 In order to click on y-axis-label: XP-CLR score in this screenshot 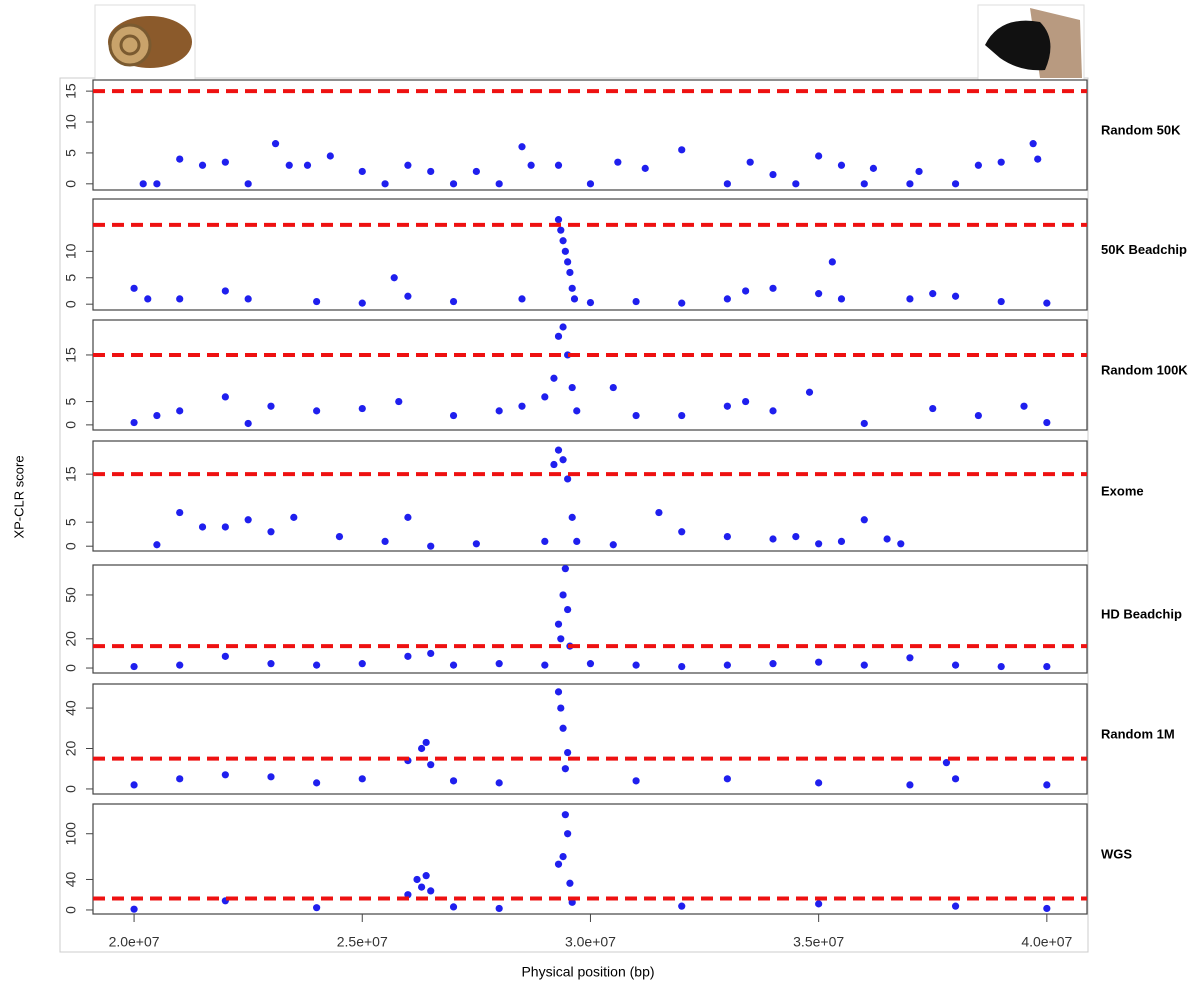, I will do `click(18, 496)`.